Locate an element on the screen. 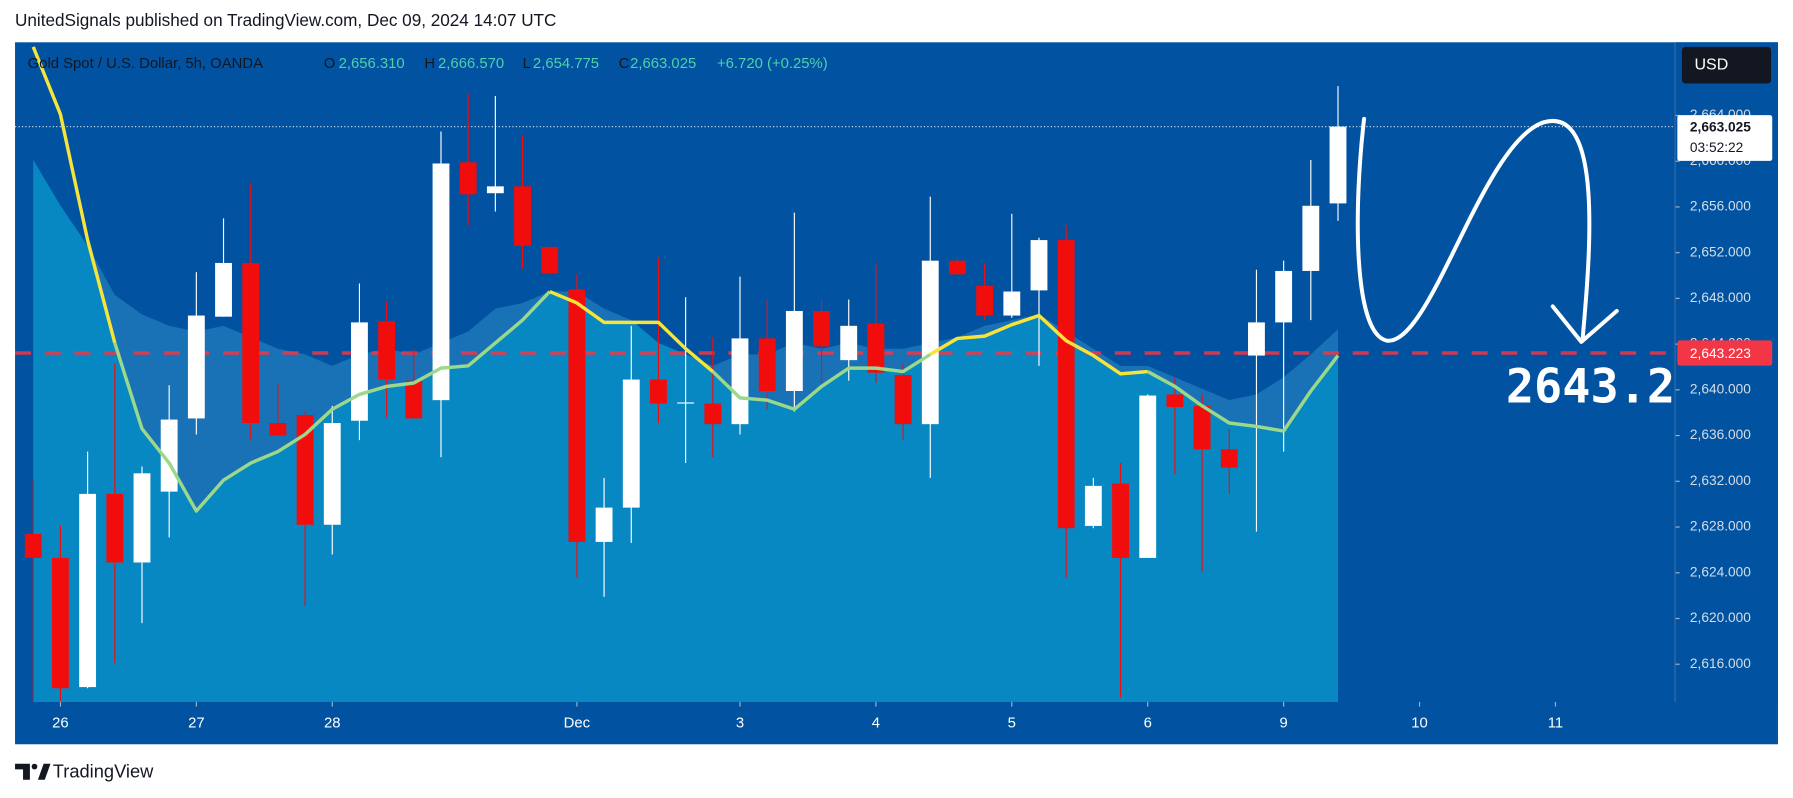 The height and width of the screenshot is (798, 1793). x-tick-label: 26 is located at coordinates (60, 724).